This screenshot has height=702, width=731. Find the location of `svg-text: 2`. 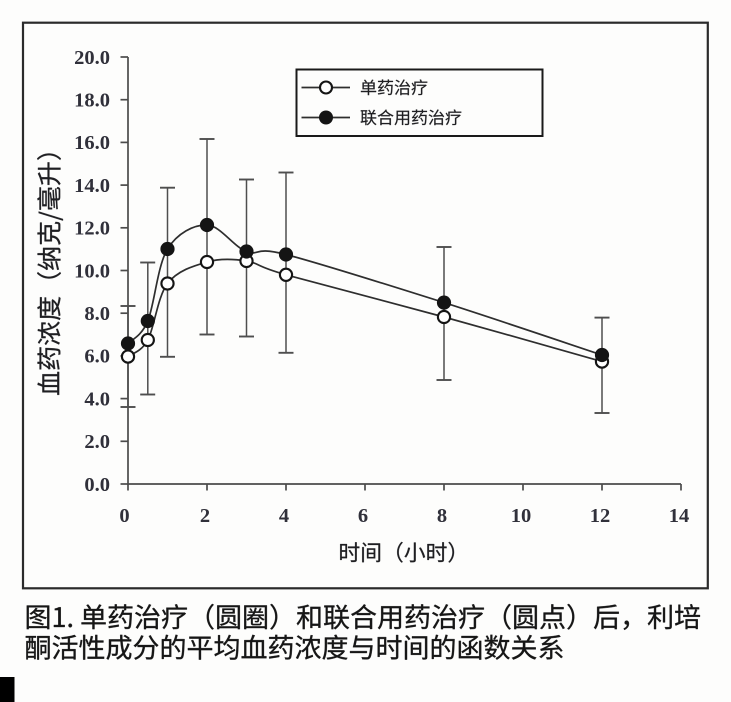

svg-text: 2 is located at coordinates (205, 516).